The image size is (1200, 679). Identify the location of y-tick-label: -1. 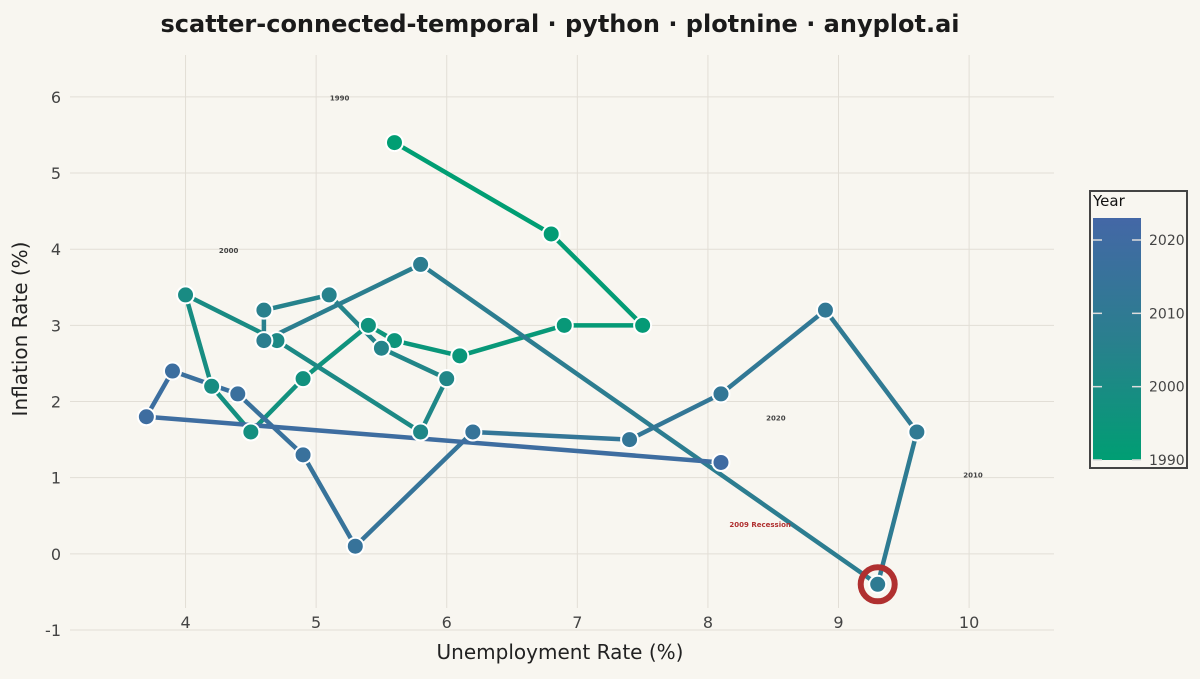
(53, 630).